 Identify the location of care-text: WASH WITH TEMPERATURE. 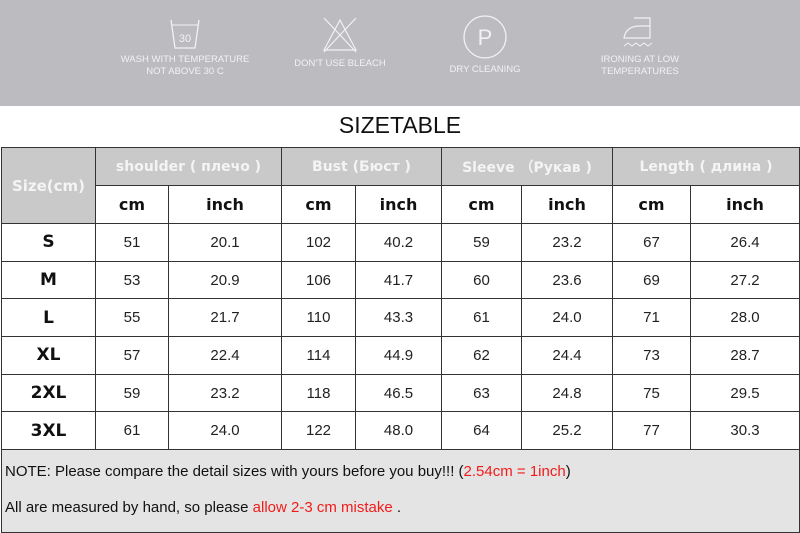
(185, 59).